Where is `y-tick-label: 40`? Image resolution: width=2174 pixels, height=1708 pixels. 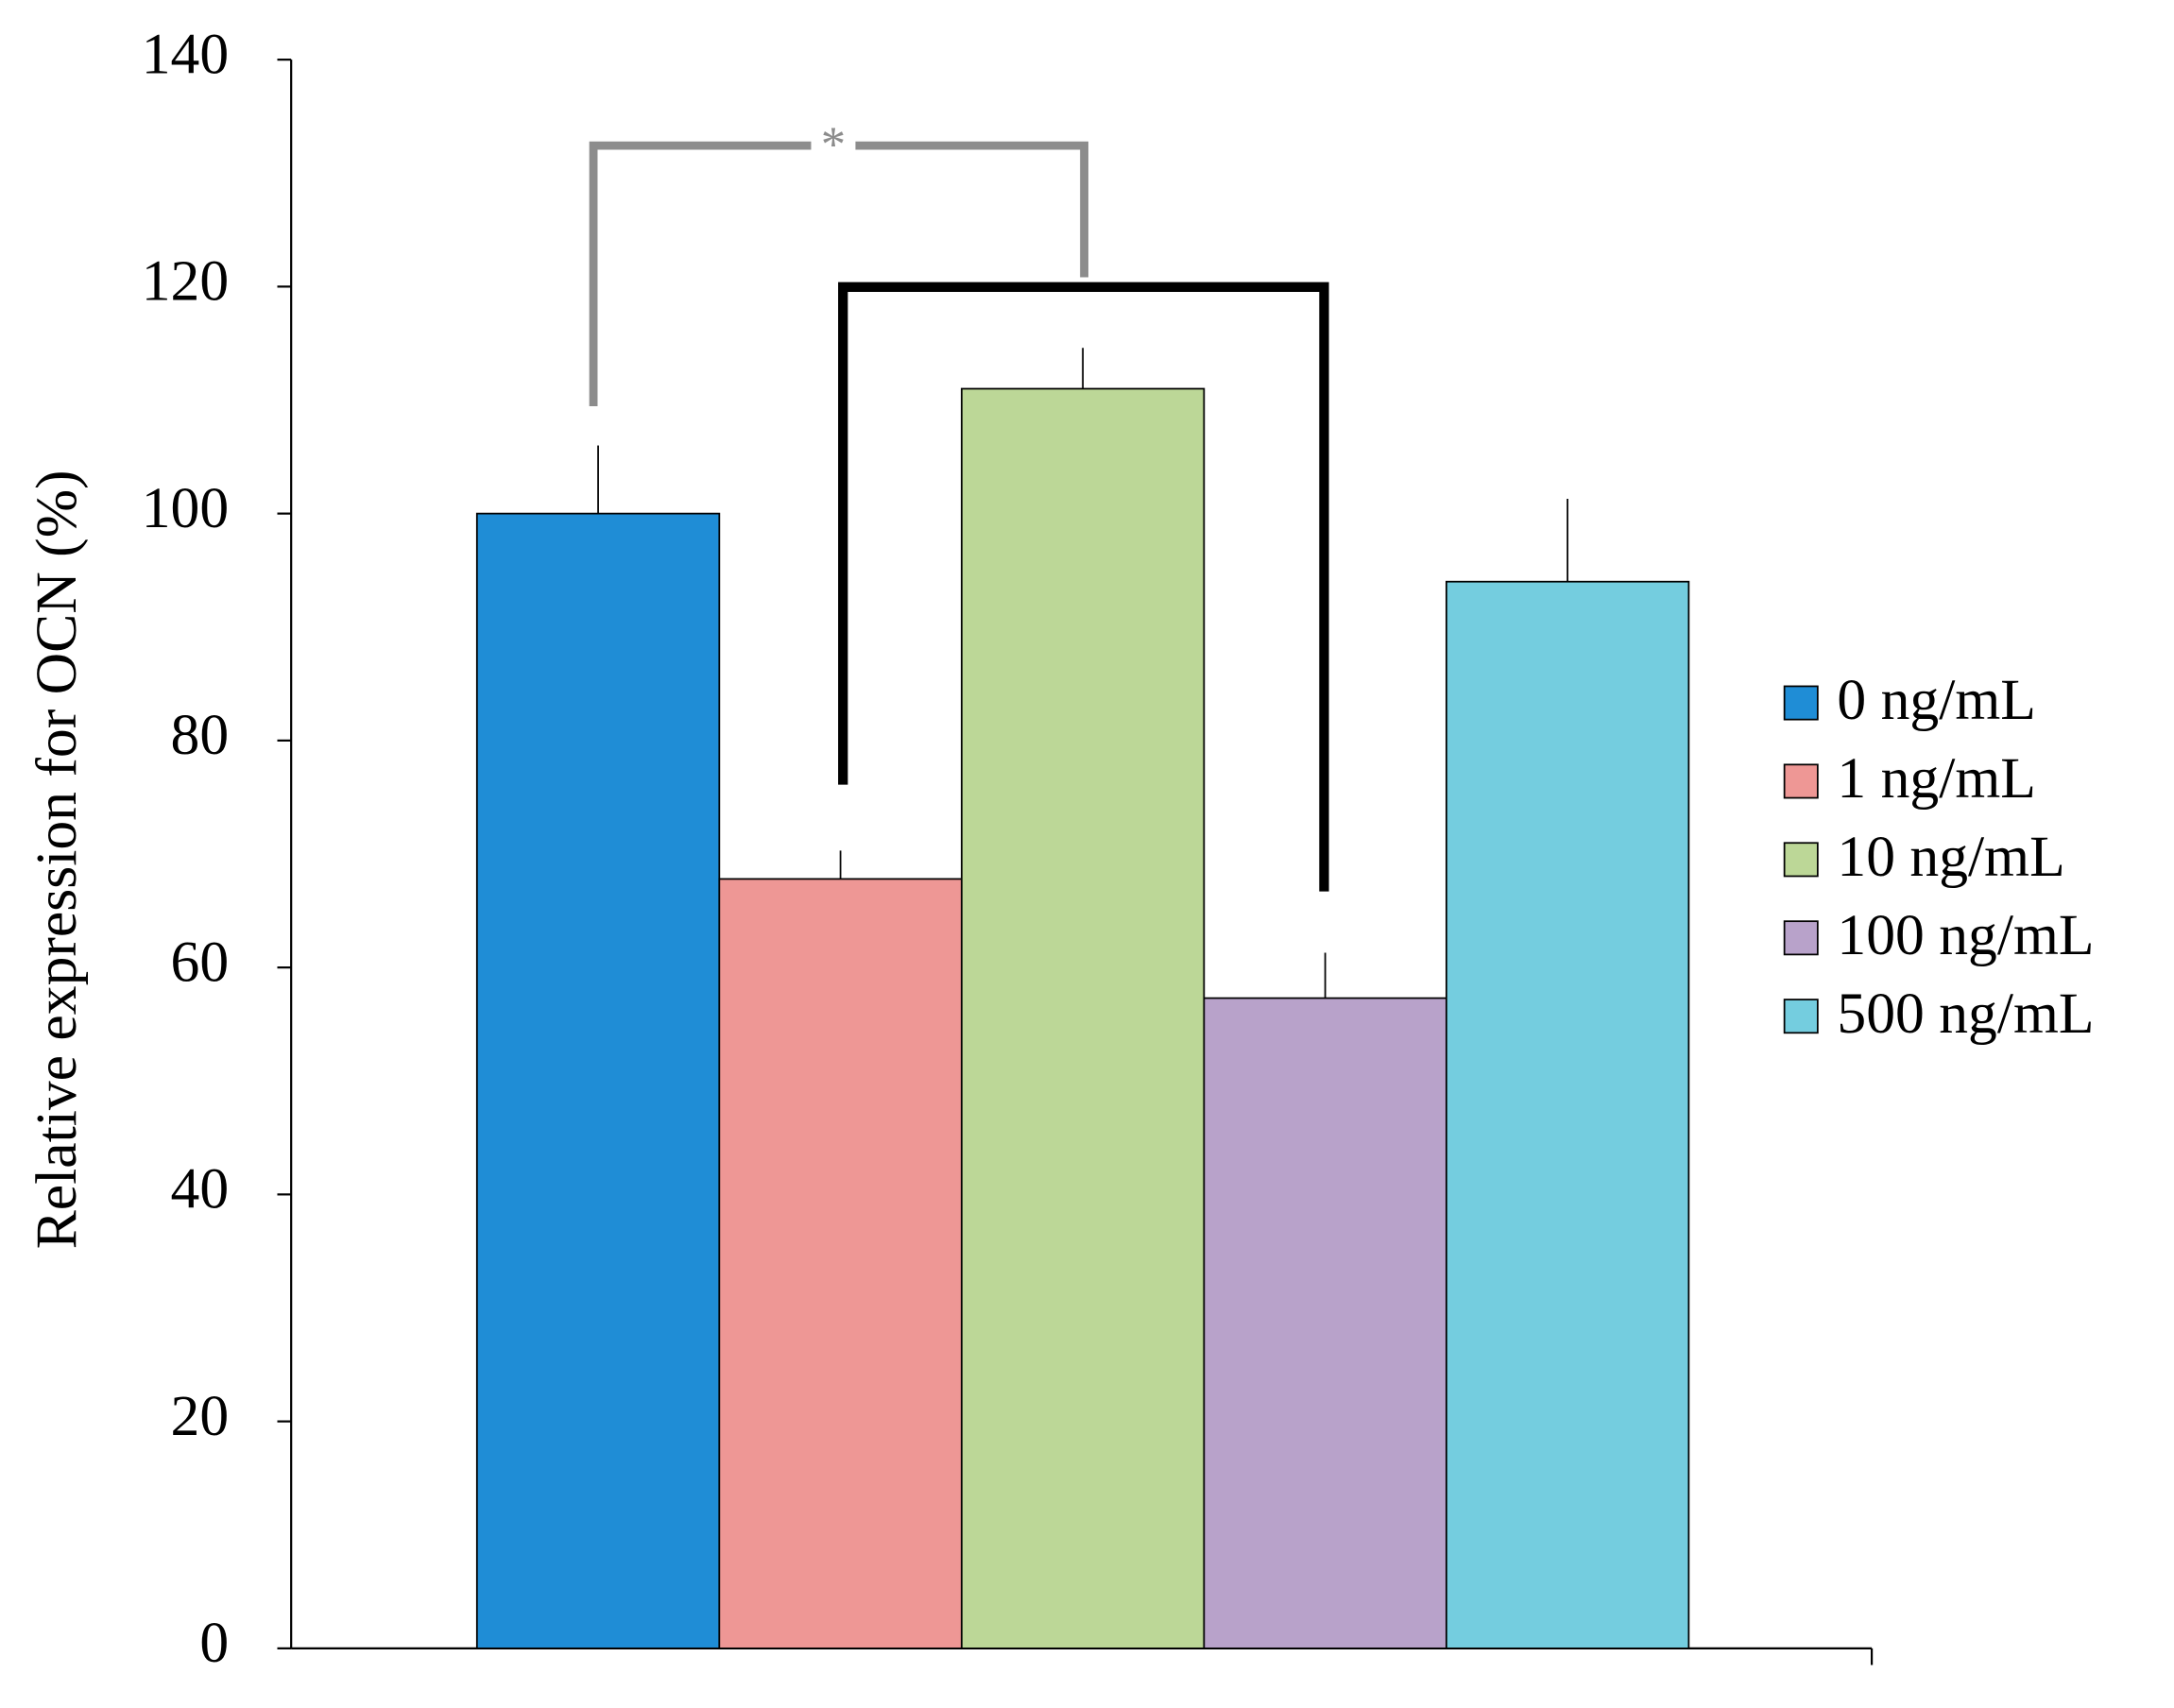
y-tick-label: 40 is located at coordinates (201, 1189).